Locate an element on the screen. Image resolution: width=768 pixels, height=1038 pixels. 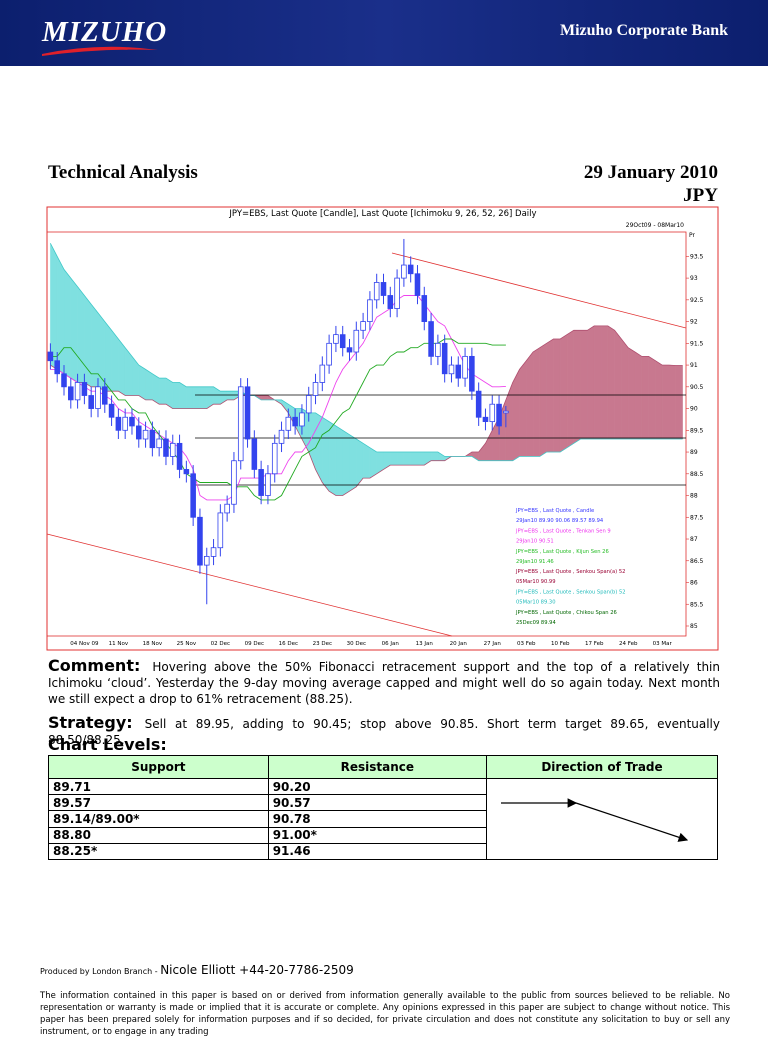
y-unit: Pr is located at coordinates (692, 235).